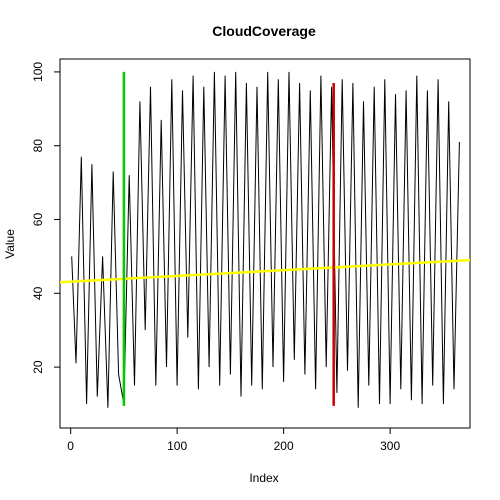 The image size is (500, 500). I want to click on chart-title: CloudCoverage, so click(264, 31).